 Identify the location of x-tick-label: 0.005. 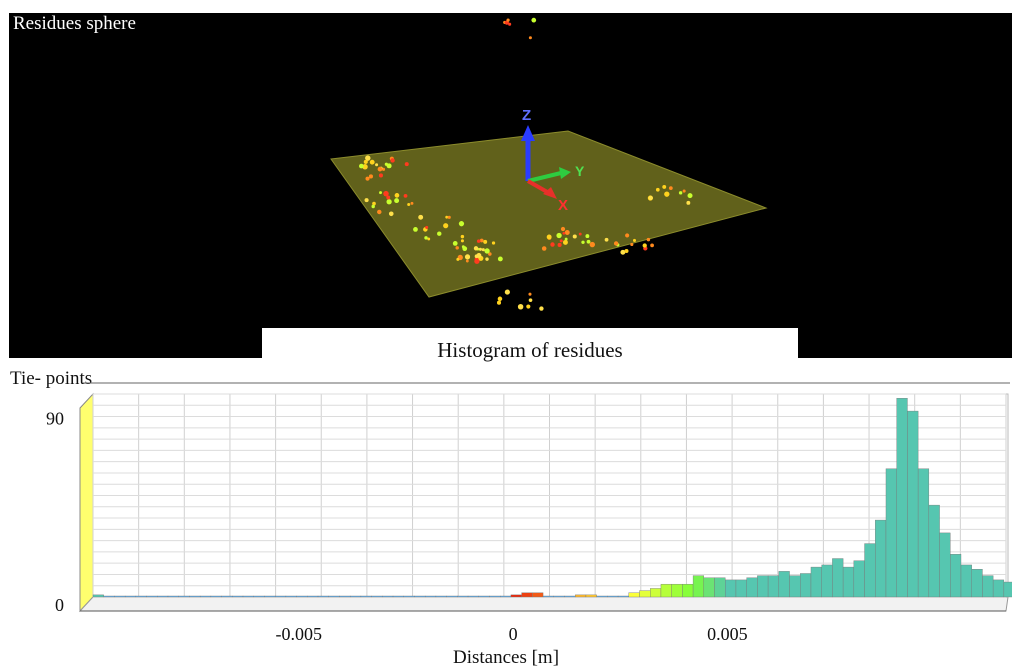
(727, 634).